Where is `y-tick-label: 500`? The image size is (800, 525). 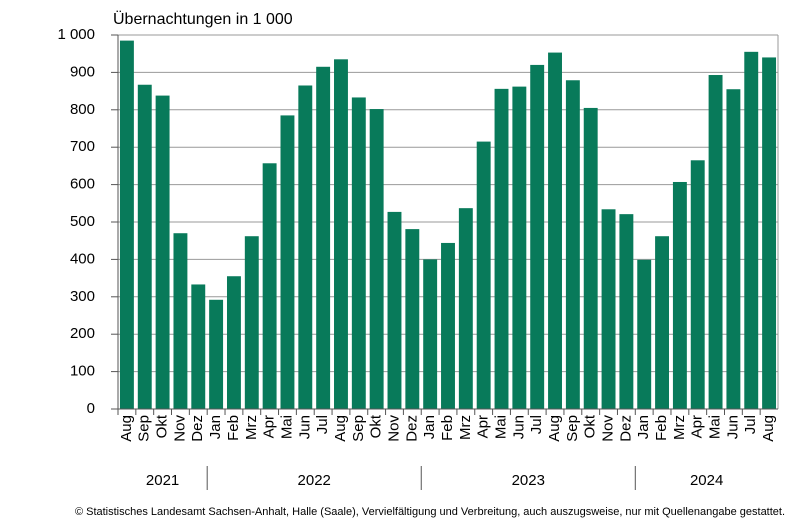 y-tick-label: 500 is located at coordinates (82, 221).